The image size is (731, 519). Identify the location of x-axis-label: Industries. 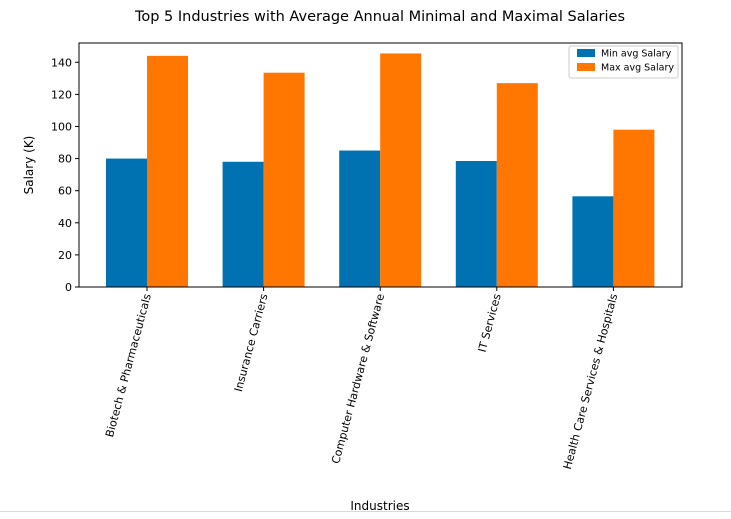
(379, 506).